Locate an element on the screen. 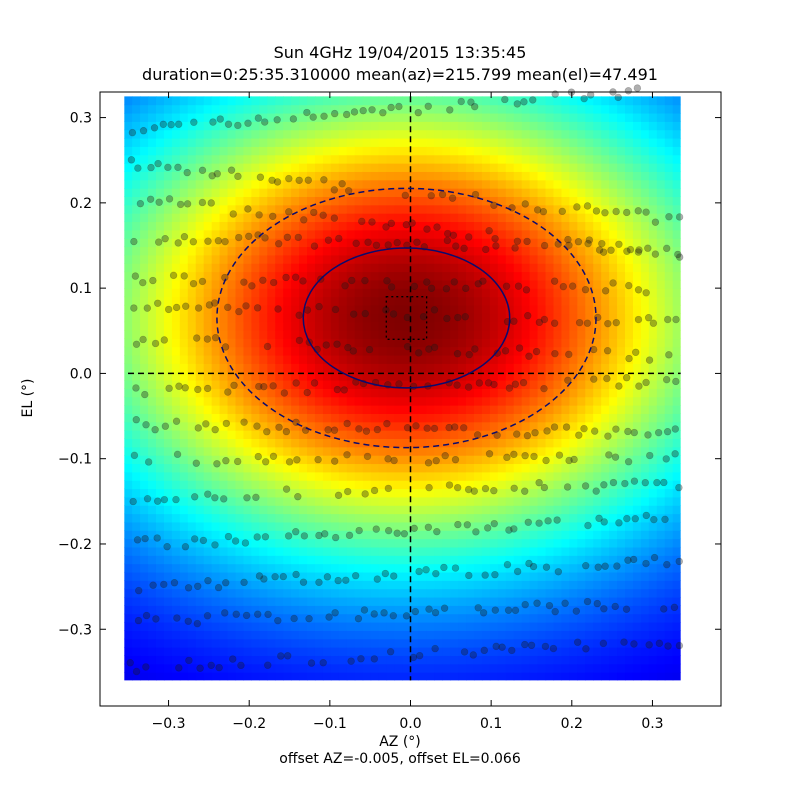 Image resolution: width=800 pixels, height=800 pixels. scan-point is located at coordinates (383, 113).